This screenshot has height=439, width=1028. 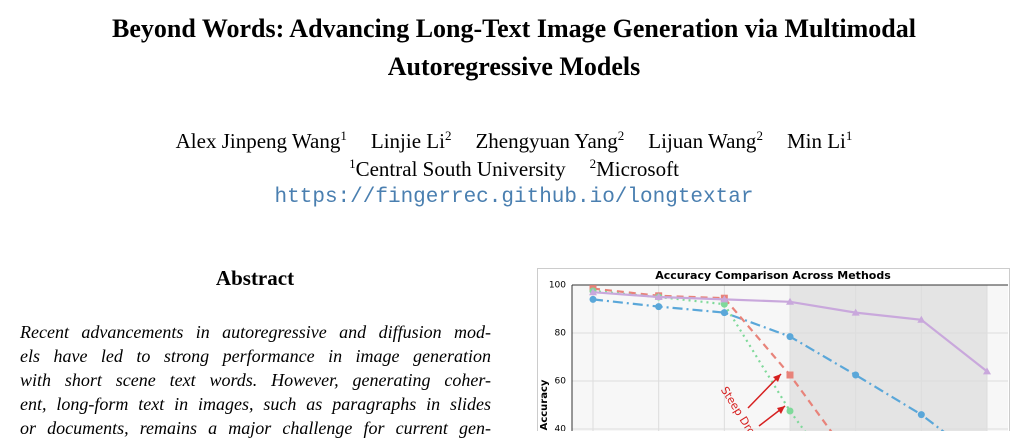 I want to click on affiliation: 2Microsoft, so click(x=634, y=168).